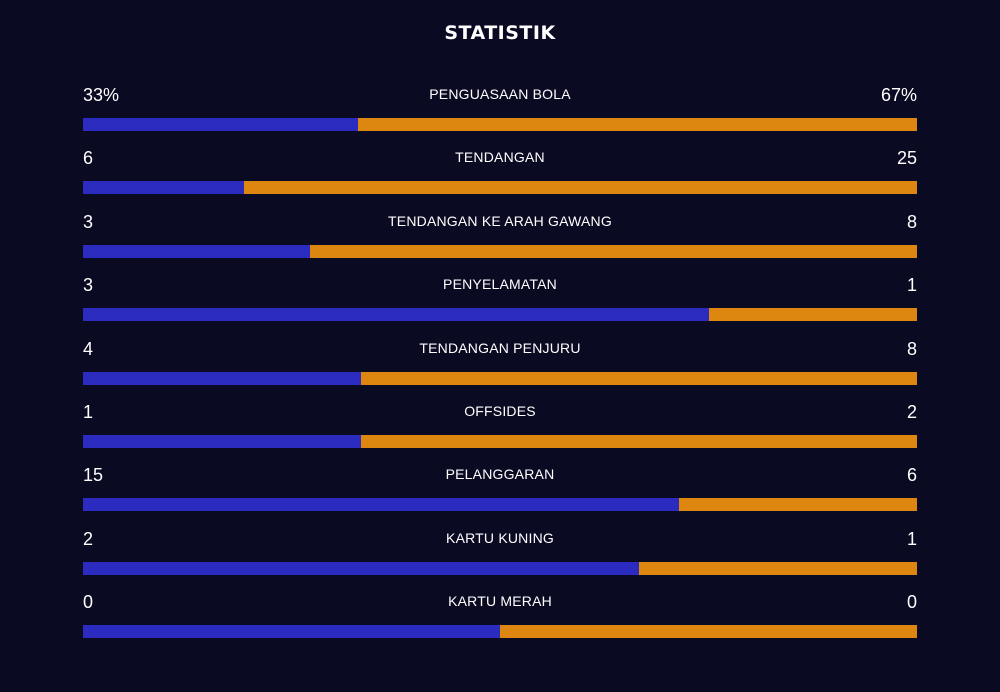 Image resolution: width=1000 pixels, height=692 pixels. Describe the element at coordinates (500, 33) in the screenshot. I see `chart-title: STATISTIK` at that location.